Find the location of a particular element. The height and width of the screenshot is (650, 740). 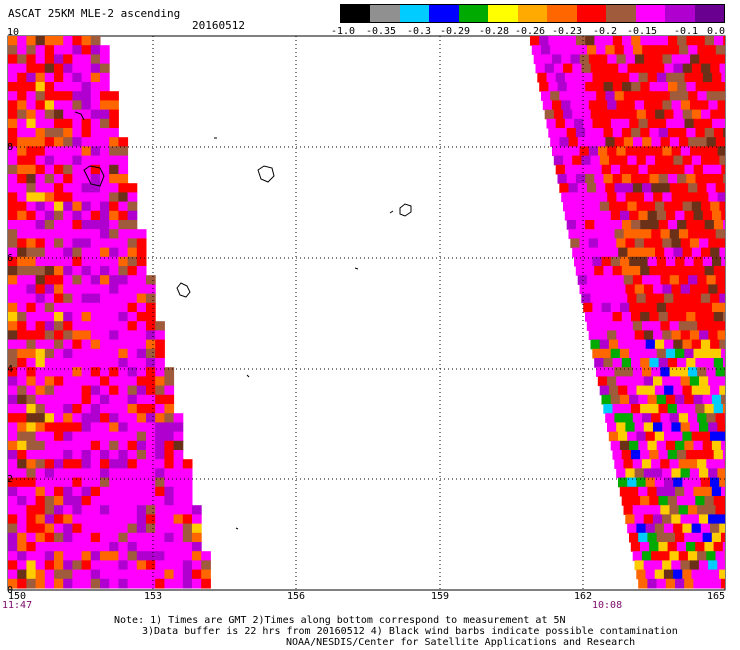

island-outline is located at coordinates (94, 176).